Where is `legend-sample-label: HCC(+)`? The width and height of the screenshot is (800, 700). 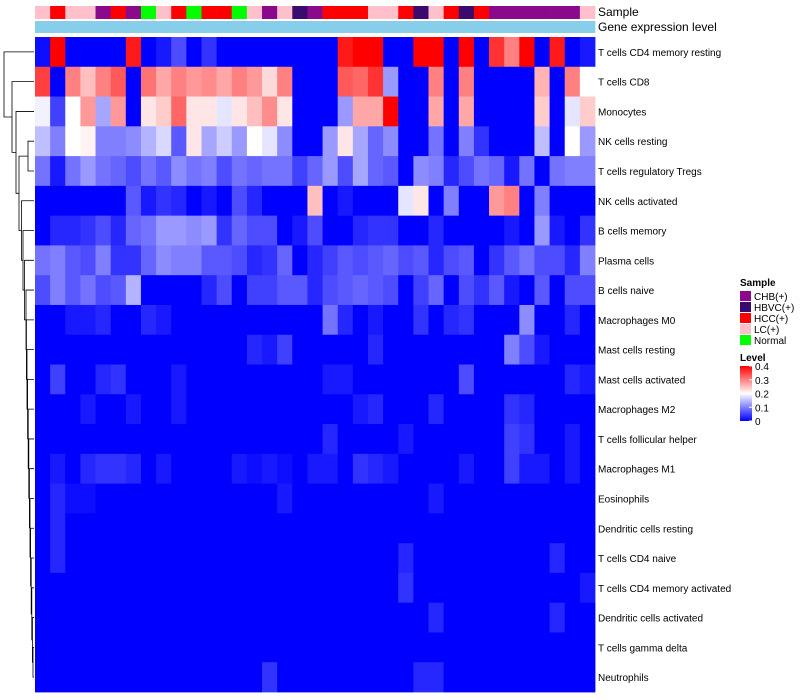
legend-sample-label: HCC(+) is located at coordinates (771, 319).